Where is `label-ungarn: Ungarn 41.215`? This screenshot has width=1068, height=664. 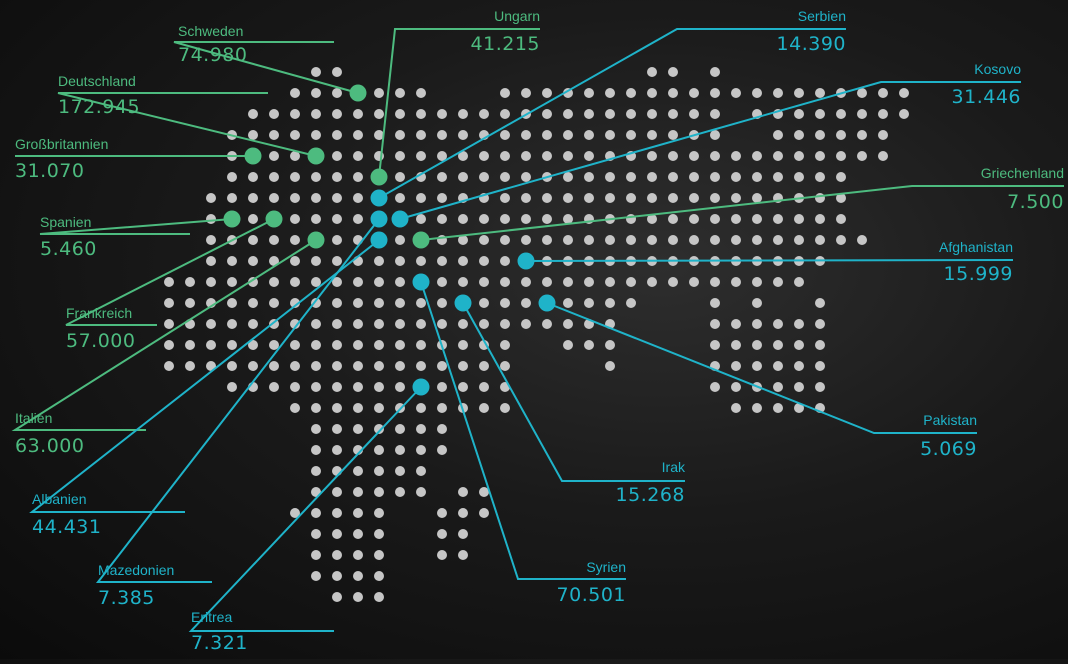
label-ungarn: Ungarn 41.215 is located at coordinates (505, 31).